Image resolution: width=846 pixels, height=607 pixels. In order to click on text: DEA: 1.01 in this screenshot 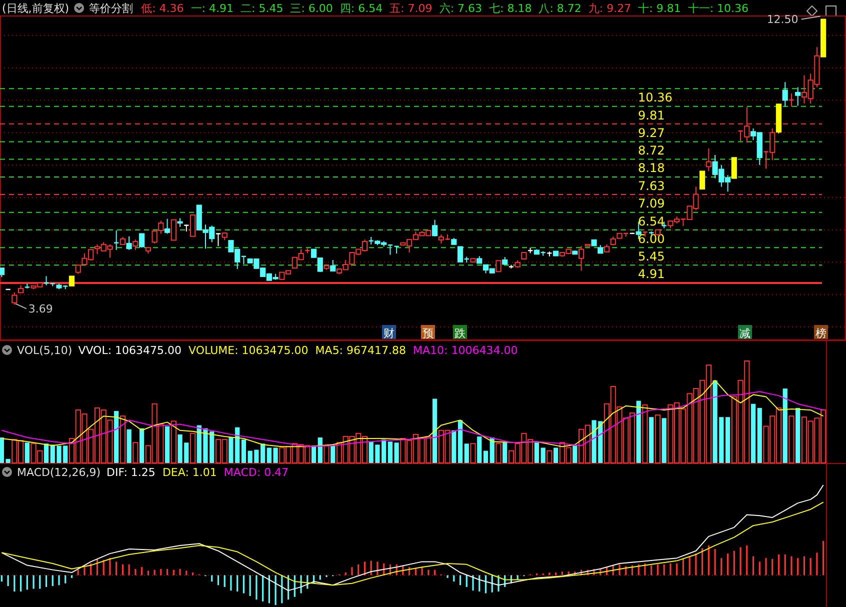, I will do `click(189, 472)`.